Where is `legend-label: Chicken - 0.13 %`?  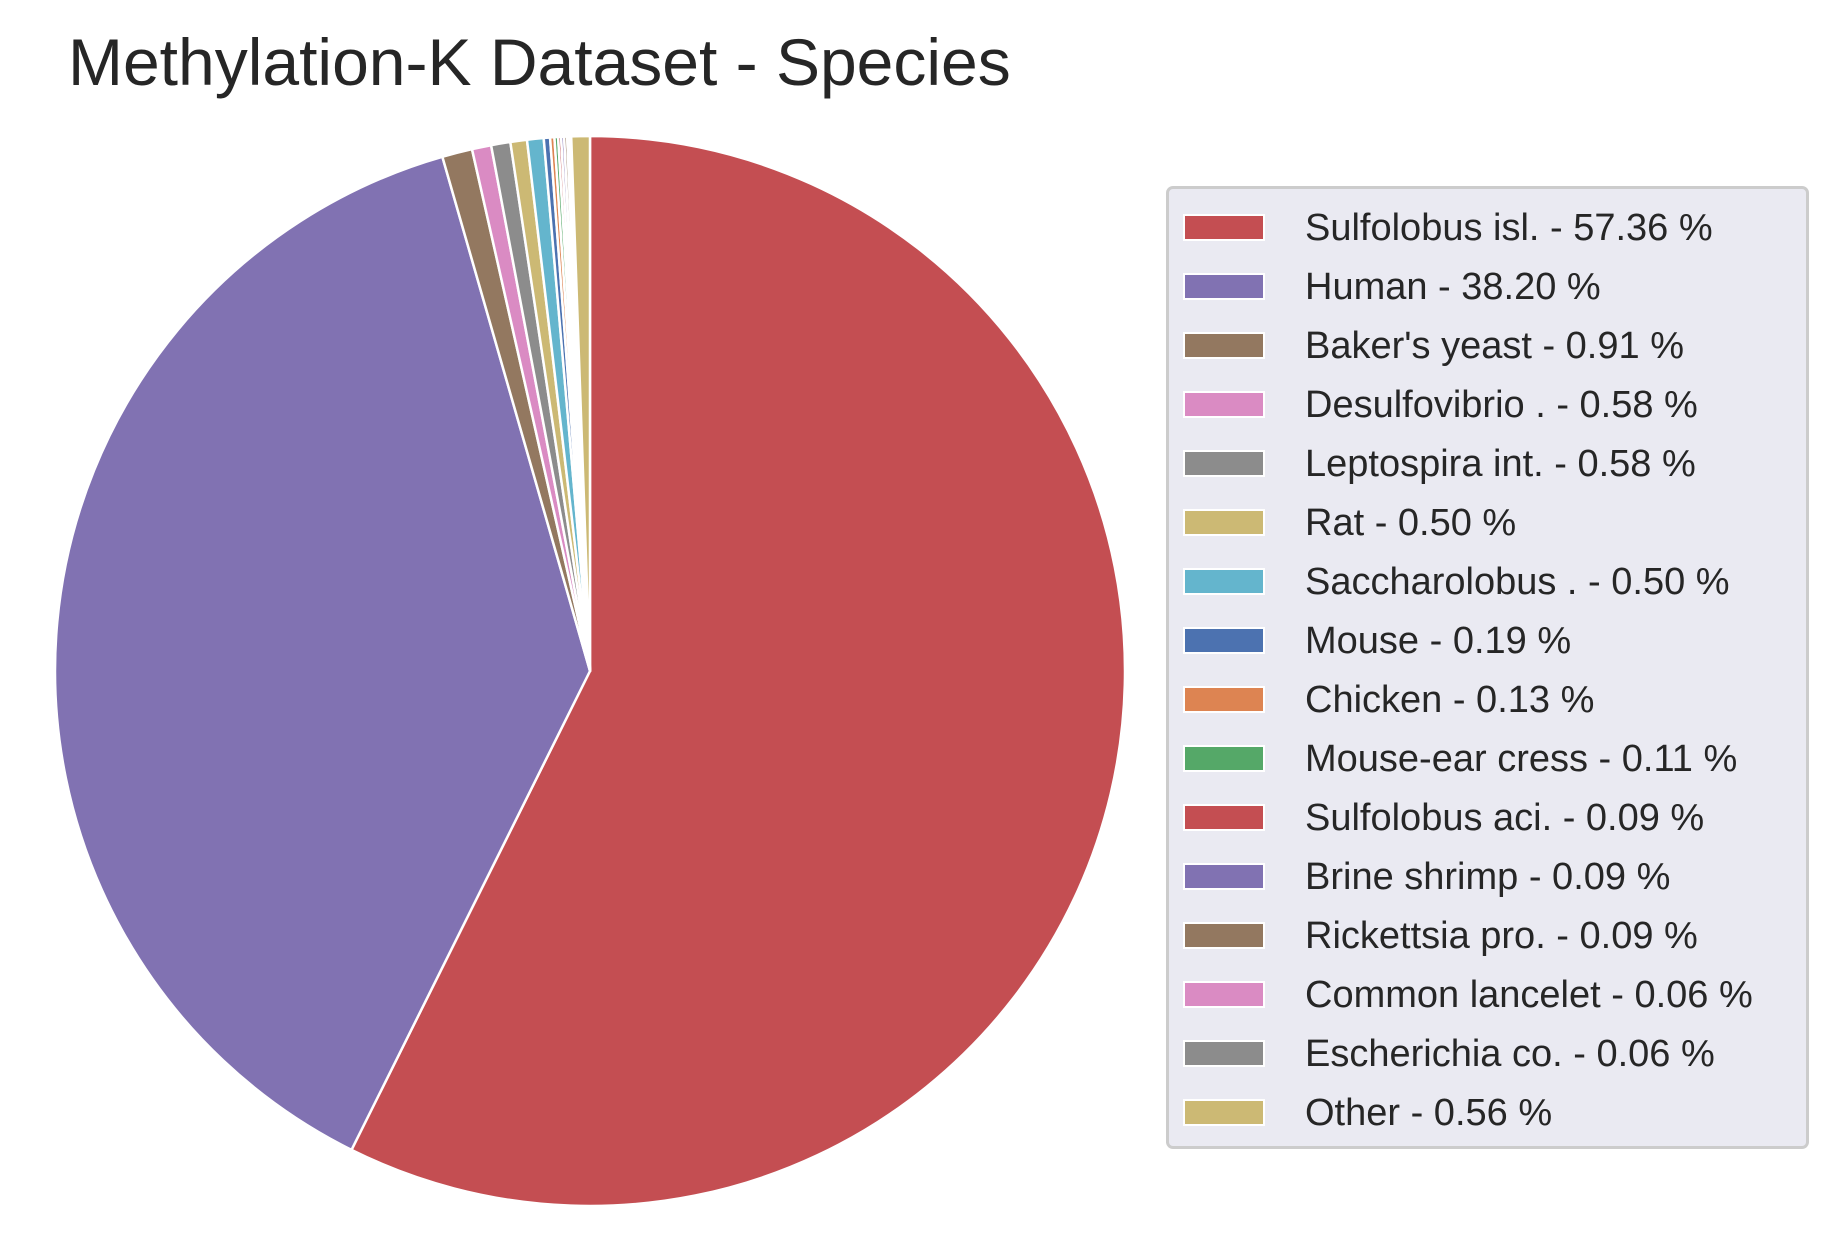 legend-label: Chicken - 0.13 % is located at coordinates (1450, 700).